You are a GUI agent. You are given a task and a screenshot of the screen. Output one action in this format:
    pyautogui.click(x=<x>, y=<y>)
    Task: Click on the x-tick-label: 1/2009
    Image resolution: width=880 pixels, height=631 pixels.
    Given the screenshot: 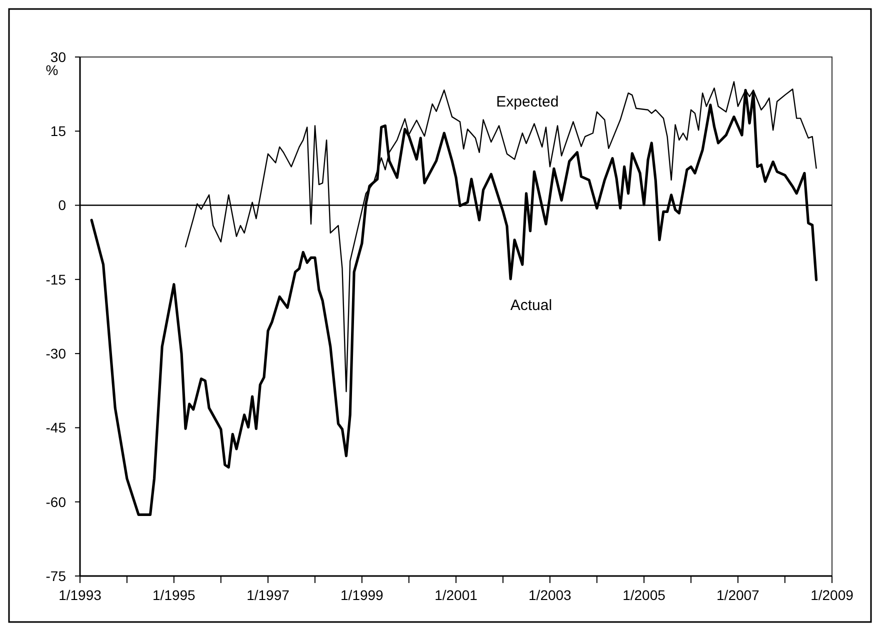 What is the action you would take?
    pyautogui.click(x=832, y=595)
    